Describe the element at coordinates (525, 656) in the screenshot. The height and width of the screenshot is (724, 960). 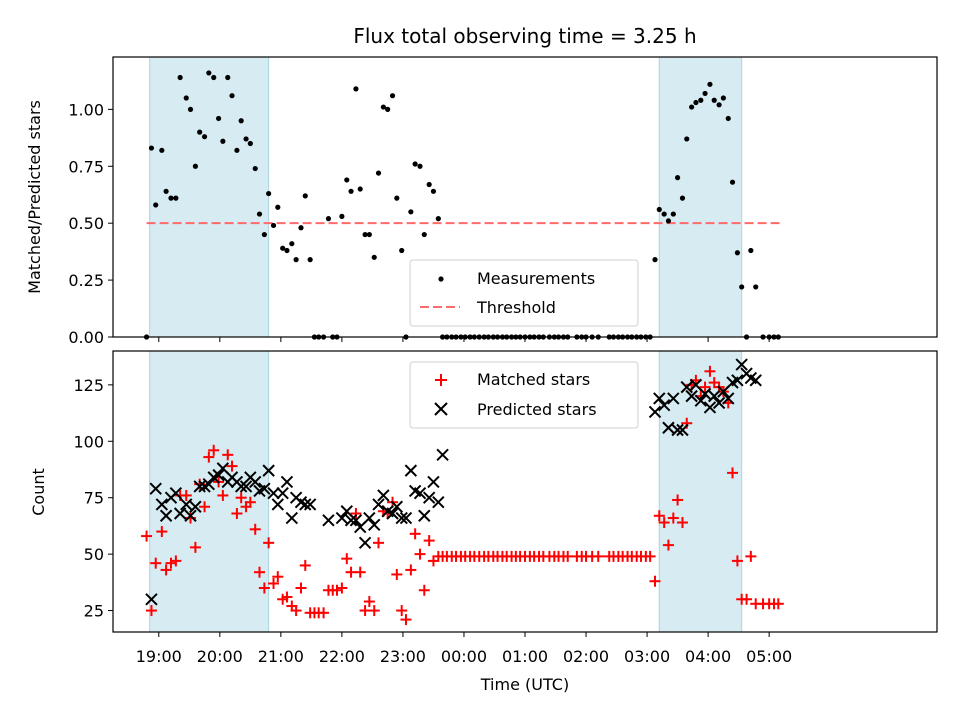
I see `x-tick-label: 01:00` at that location.